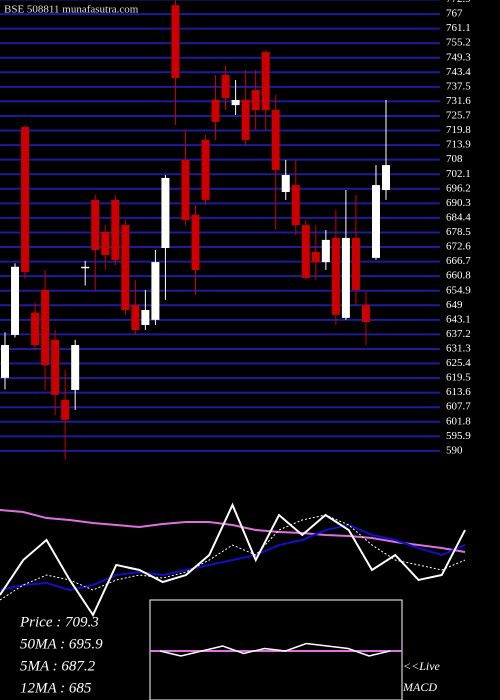  What do you see at coordinates (56, 688) in the screenshot?
I see `info-12ma: 12MA : 685` at bounding box center [56, 688].